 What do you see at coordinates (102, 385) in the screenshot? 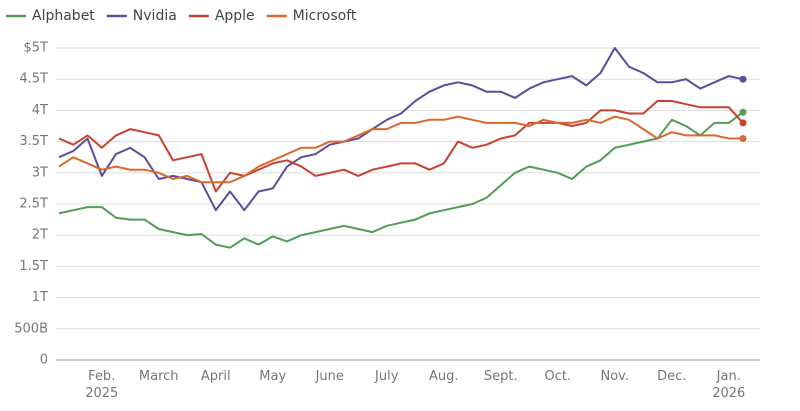
I see `x-tick-label: Feb. 2025` at bounding box center [102, 385].